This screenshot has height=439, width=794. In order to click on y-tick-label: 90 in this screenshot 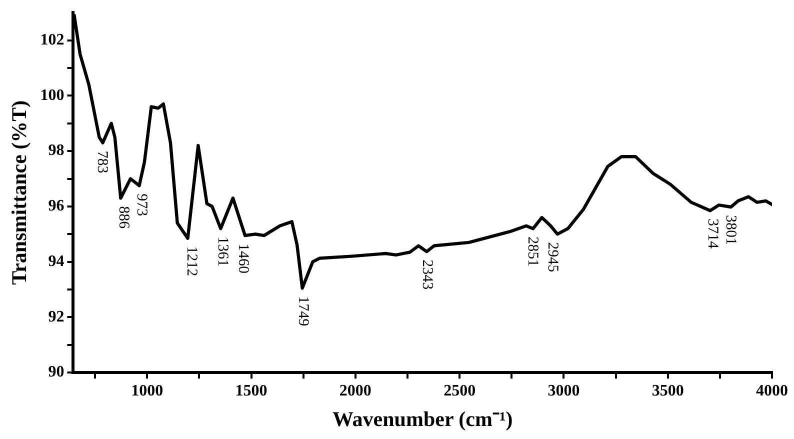, I will do `click(56, 372)`.